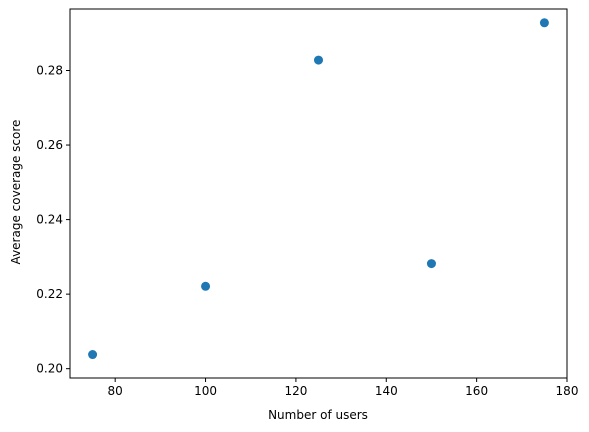 This screenshot has height=432, width=589. I want to click on x-tick-label: 140, so click(386, 391).